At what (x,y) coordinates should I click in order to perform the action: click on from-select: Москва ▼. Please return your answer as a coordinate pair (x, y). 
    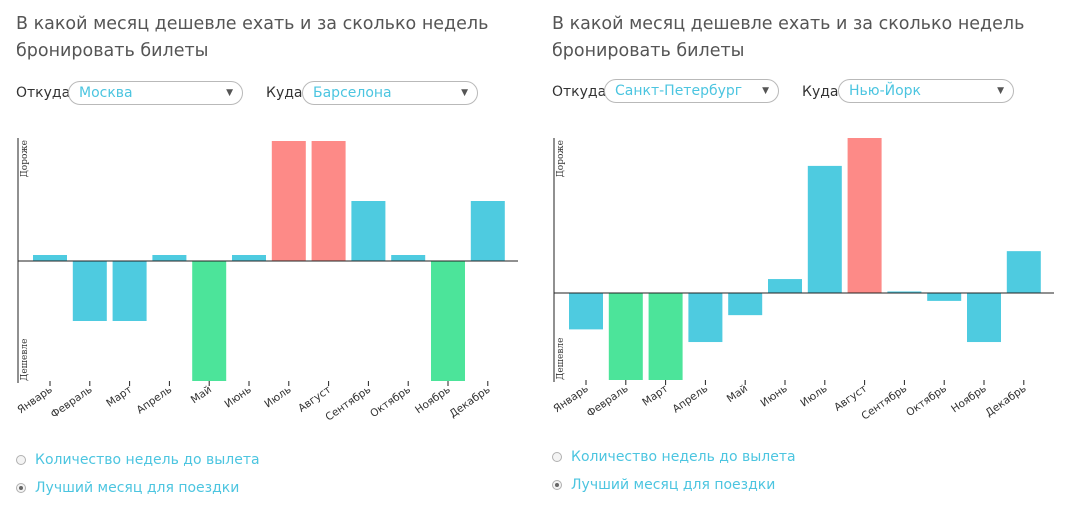
    Looking at the image, I should click on (155, 93).